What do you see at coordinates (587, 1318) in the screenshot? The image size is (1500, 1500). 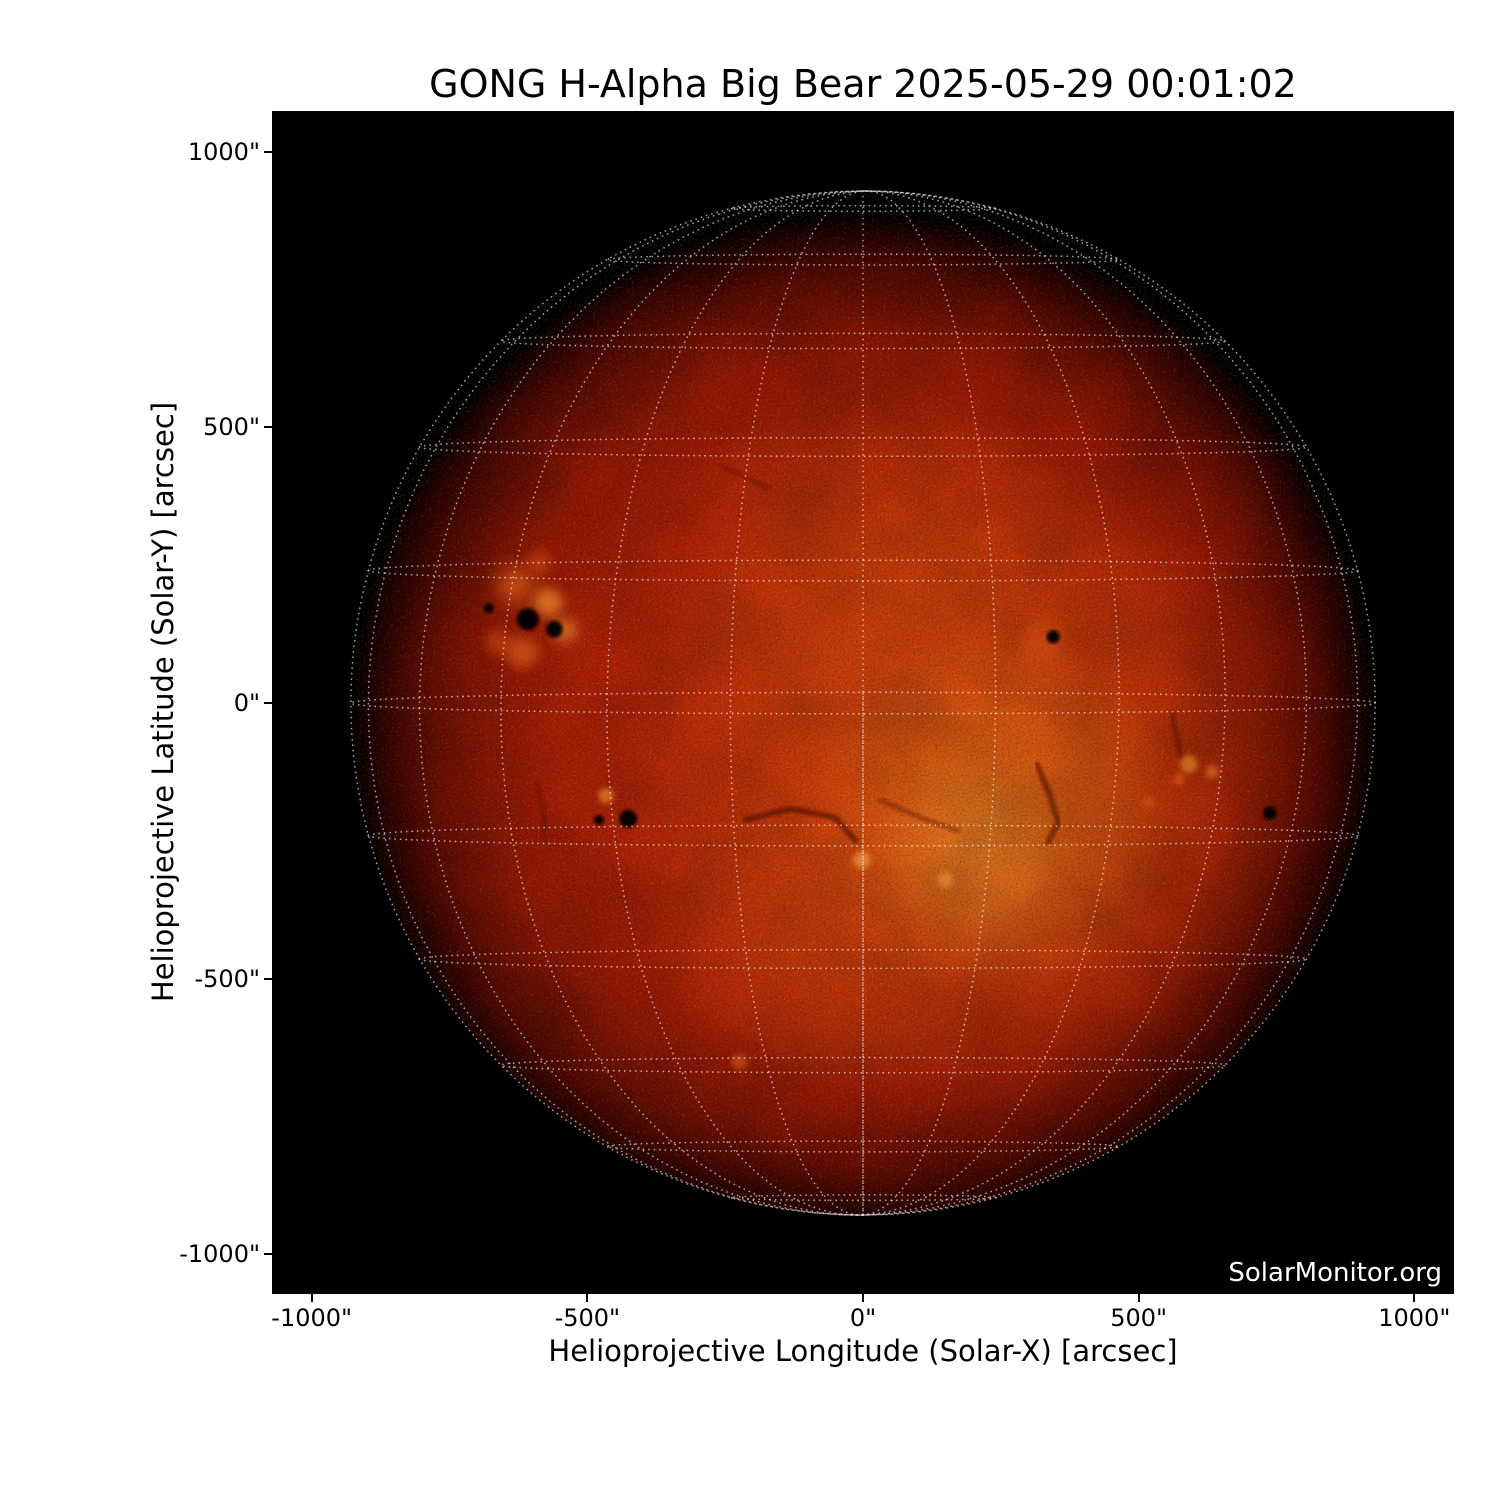 I see `x-tick-label: -500"` at bounding box center [587, 1318].